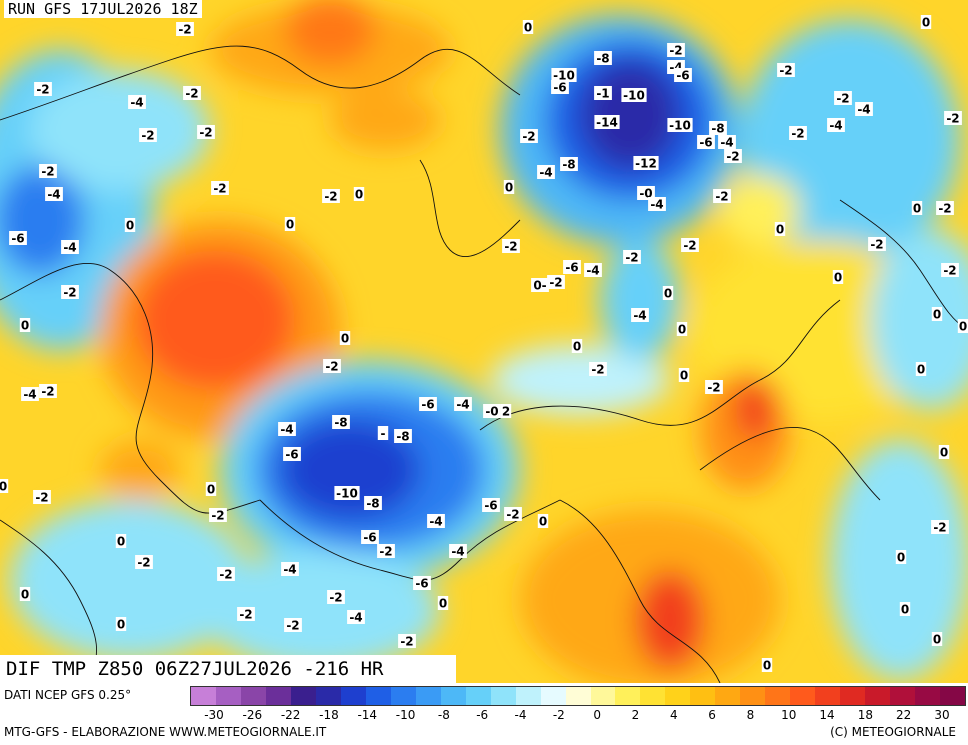  What do you see at coordinates (942, 715) in the screenshot?
I see `scale-tick-label: 30` at bounding box center [942, 715].